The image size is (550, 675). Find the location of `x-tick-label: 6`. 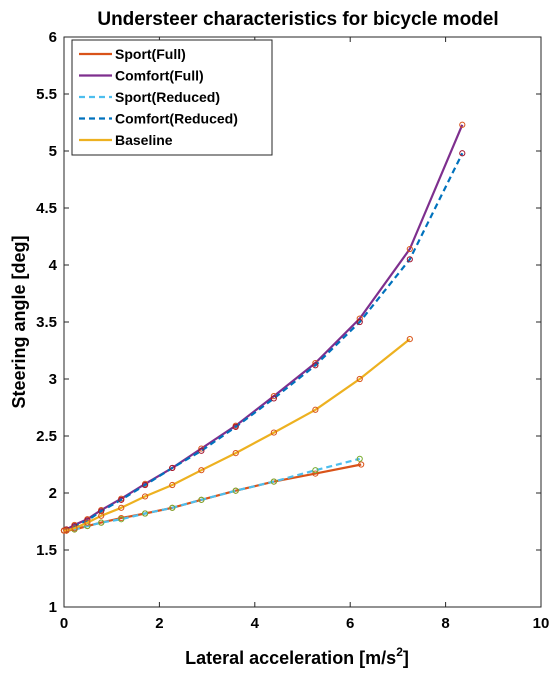

x-tick-label: 6 is located at coordinates (350, 623).